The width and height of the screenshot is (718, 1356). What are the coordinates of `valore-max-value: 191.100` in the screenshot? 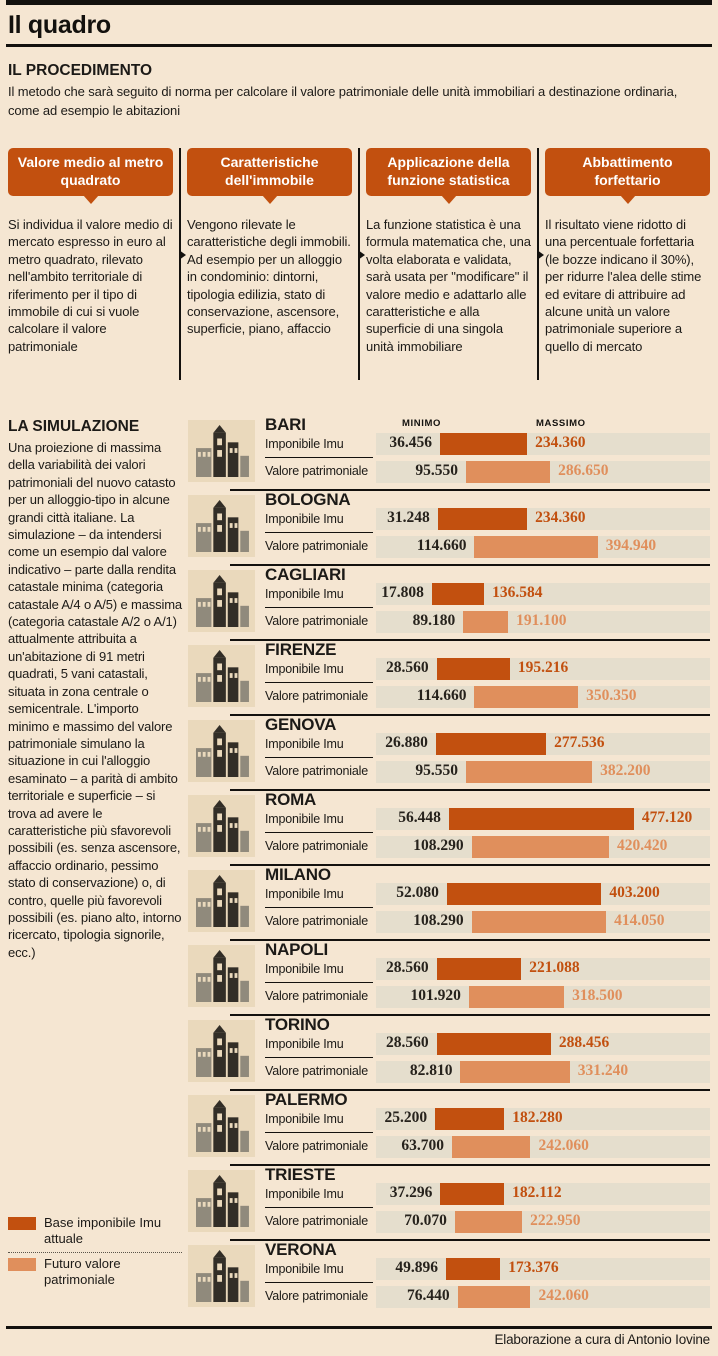 It's located at (541, 620).